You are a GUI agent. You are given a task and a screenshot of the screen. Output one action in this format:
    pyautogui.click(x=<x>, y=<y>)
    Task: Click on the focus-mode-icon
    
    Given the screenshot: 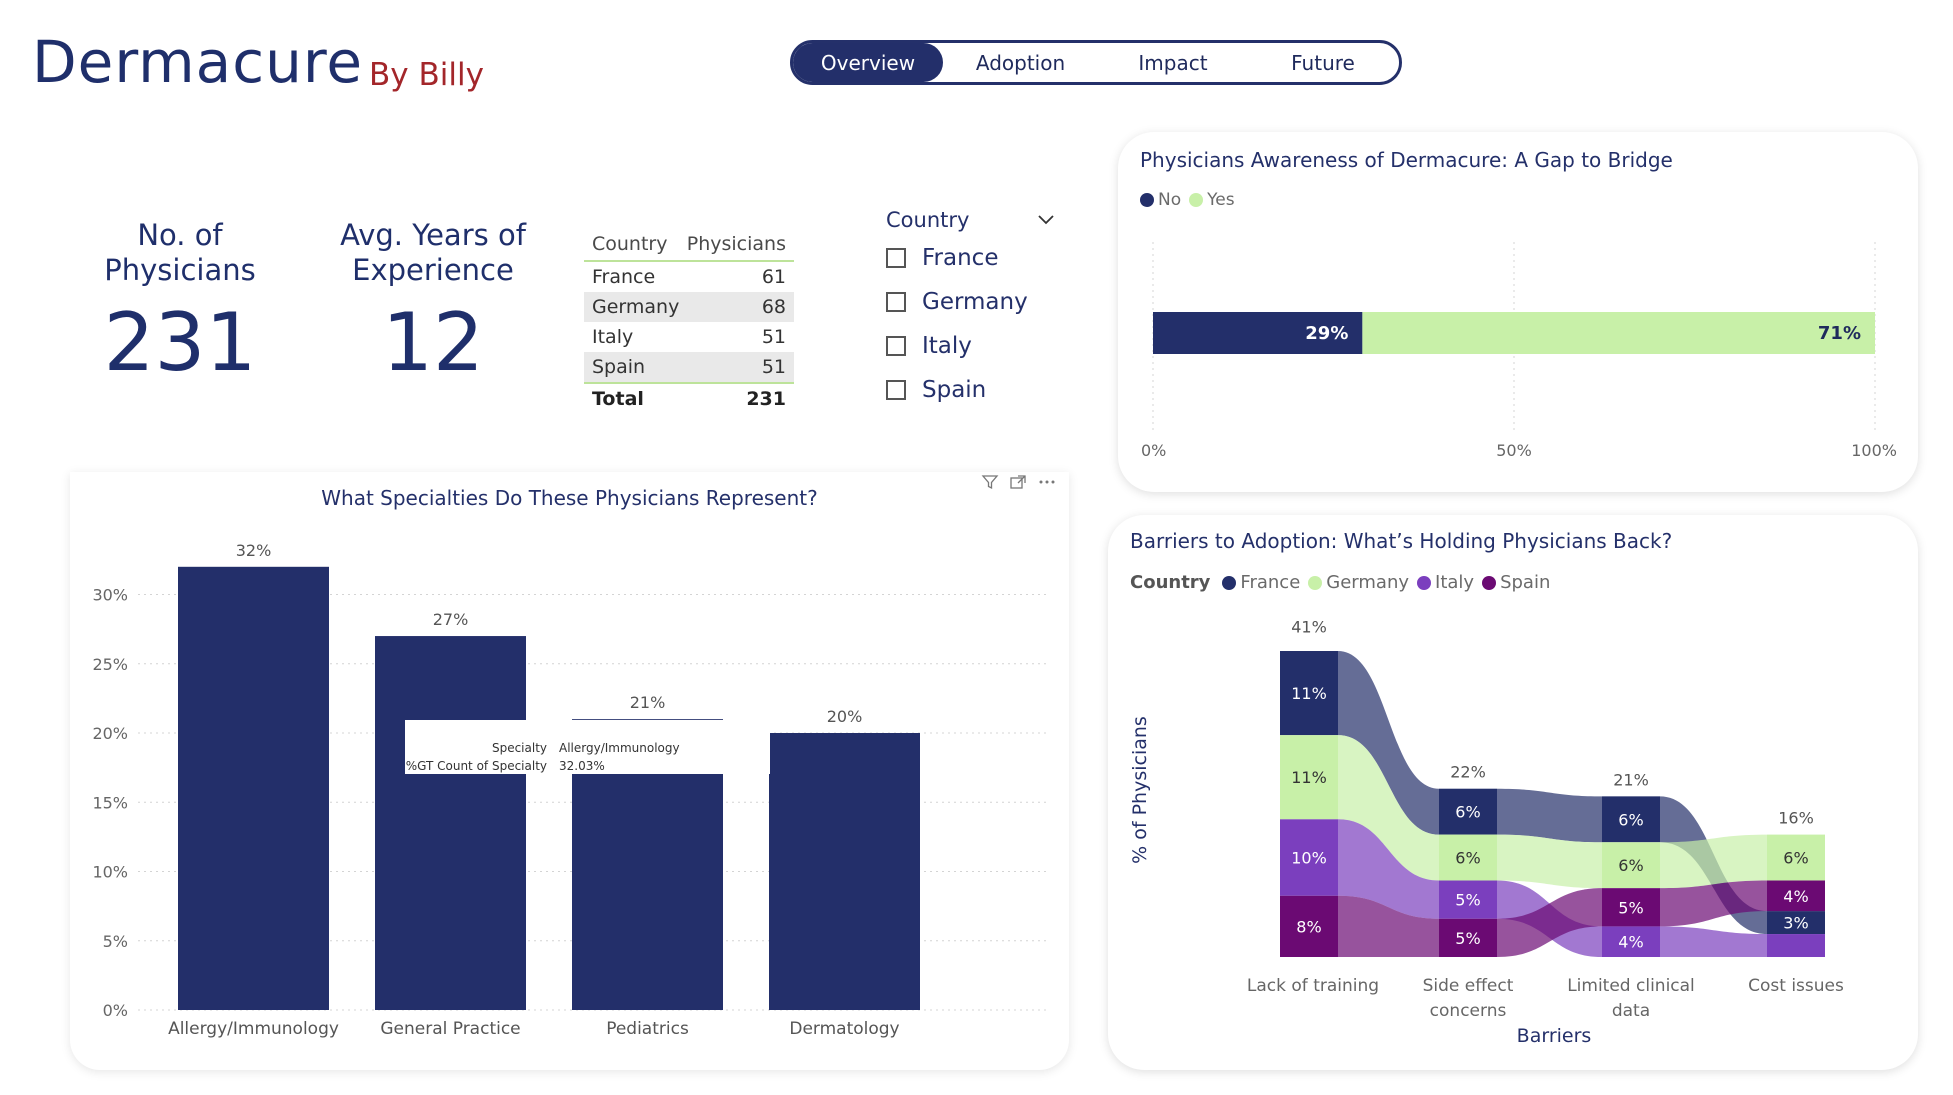 What is the action you would take?
    pyautogui.click(x=1018, y=484)
    